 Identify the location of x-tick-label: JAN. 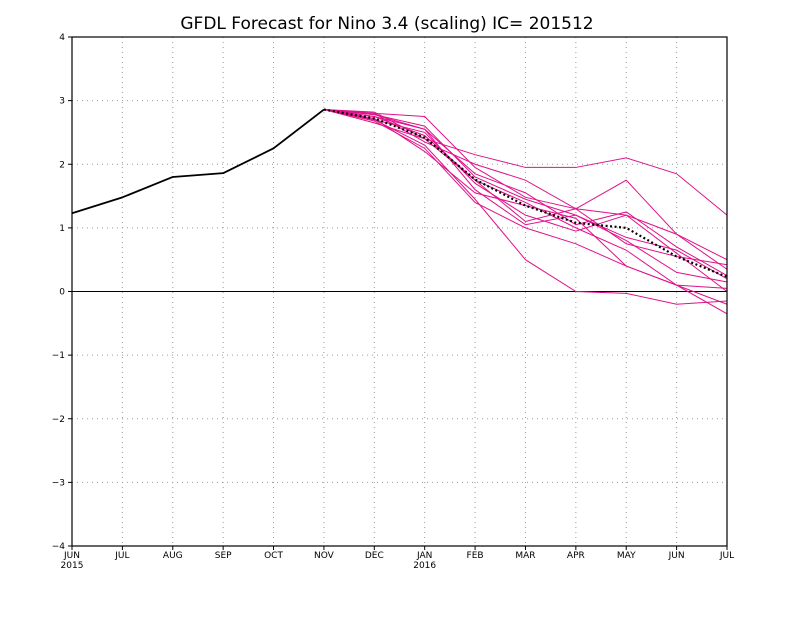
(424, 556).